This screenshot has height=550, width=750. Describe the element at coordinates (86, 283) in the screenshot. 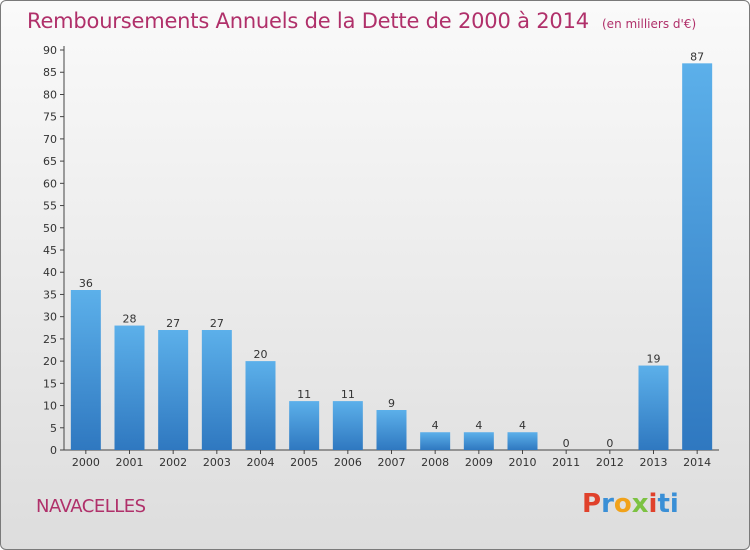

I see `data-label: 36` at that location.